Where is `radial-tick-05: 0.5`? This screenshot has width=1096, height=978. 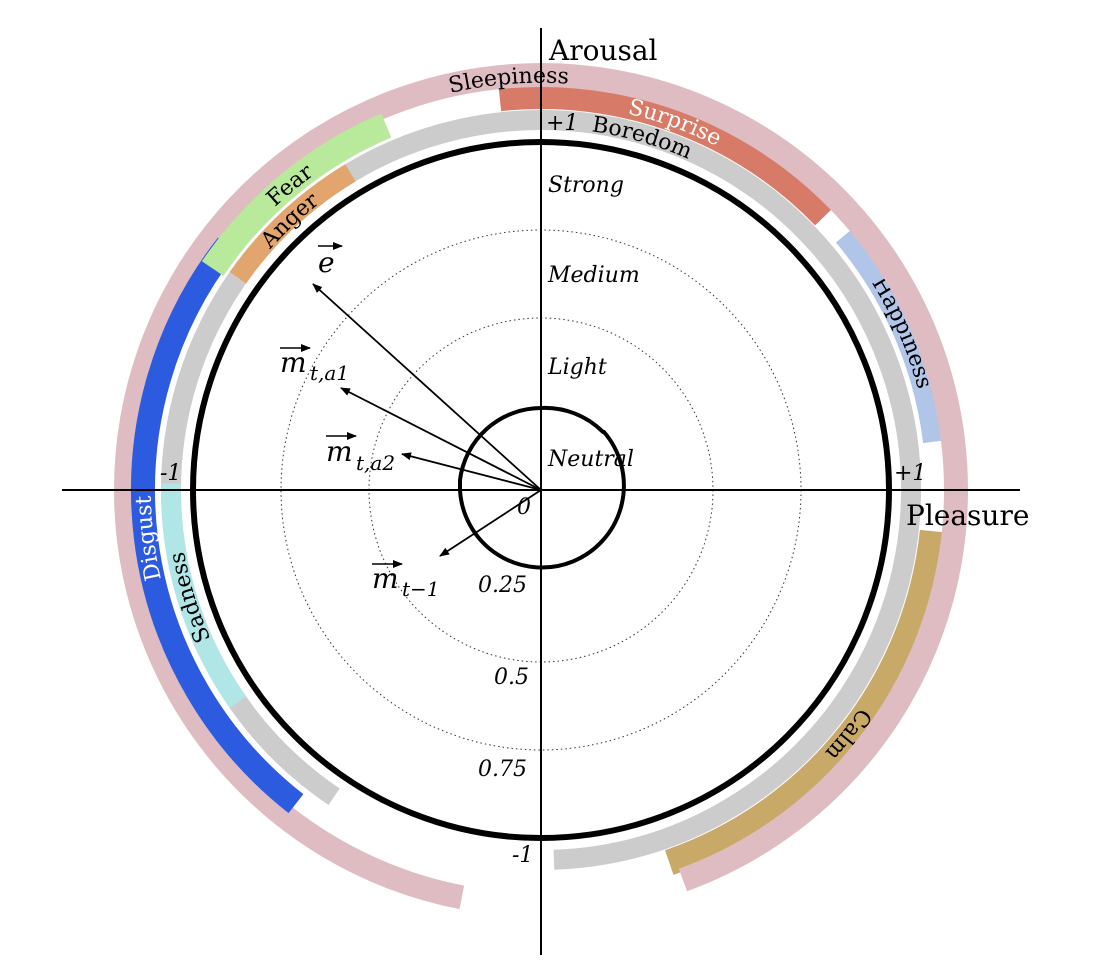
radial-tick-05: 0.5 is located at coordinates (511, 677).